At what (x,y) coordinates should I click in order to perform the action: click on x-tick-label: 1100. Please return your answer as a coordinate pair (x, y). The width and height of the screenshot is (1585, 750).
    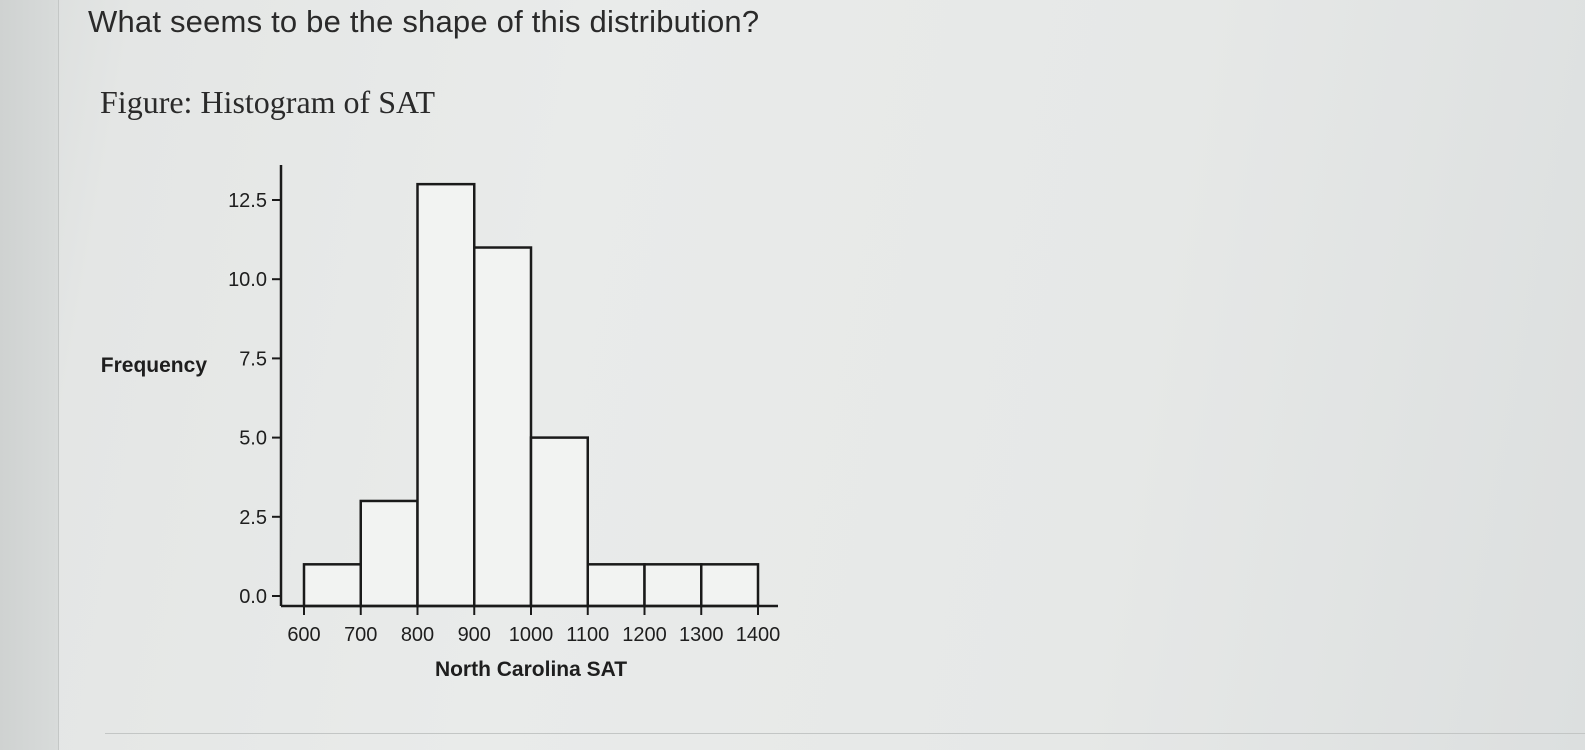
    Looking at the image, I should click on (587, 635).